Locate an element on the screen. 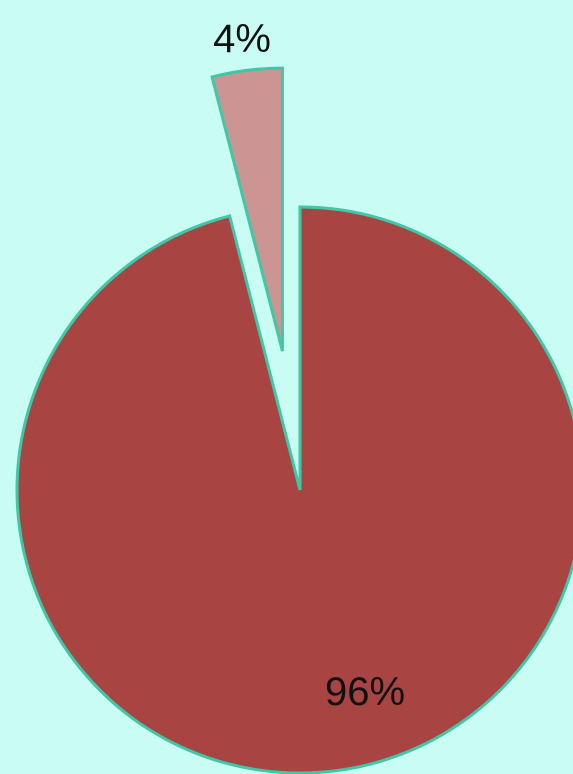  slice-label-96: 96% is located at coordinates (365, 692).